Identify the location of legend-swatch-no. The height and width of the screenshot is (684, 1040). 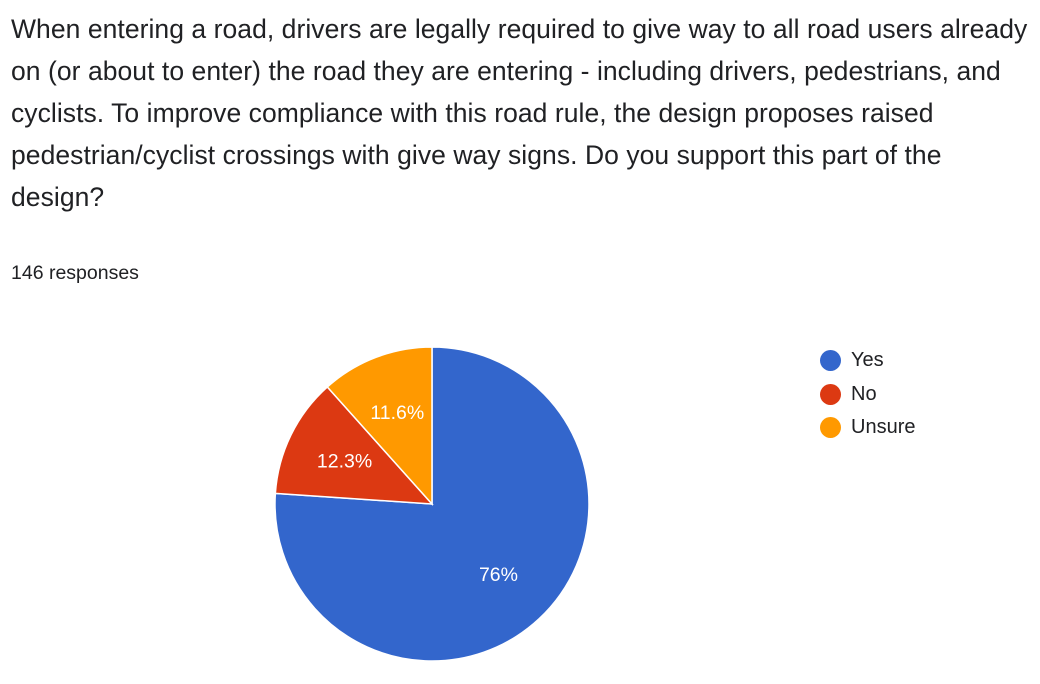
(830, 394).